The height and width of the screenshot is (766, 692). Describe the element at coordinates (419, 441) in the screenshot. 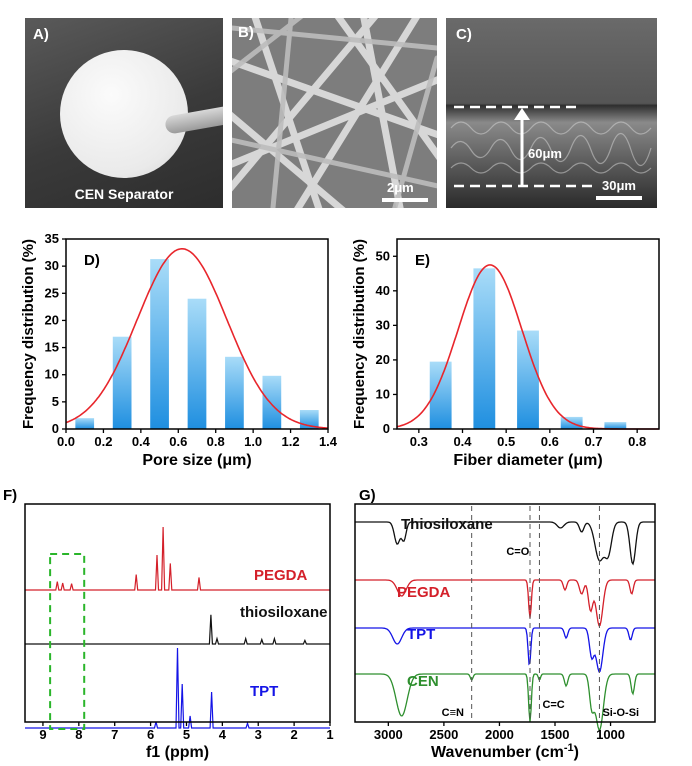

I see `x-tick-label: 0.3` at that location.